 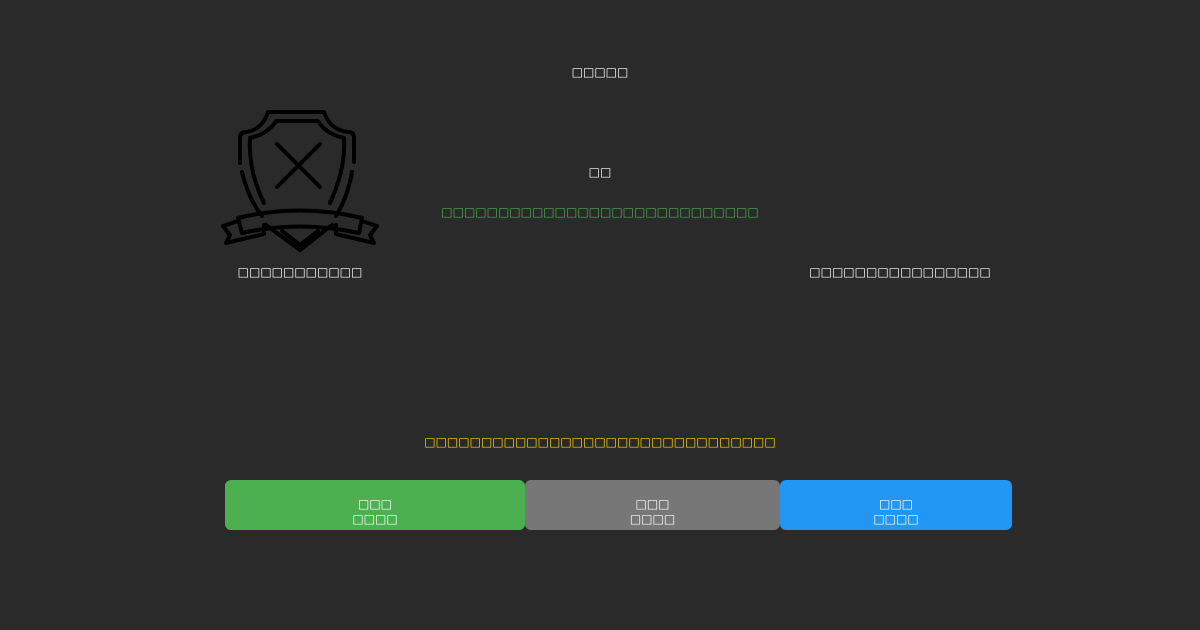 I want to click on shield-x-icon, so click(x=300, y=181).